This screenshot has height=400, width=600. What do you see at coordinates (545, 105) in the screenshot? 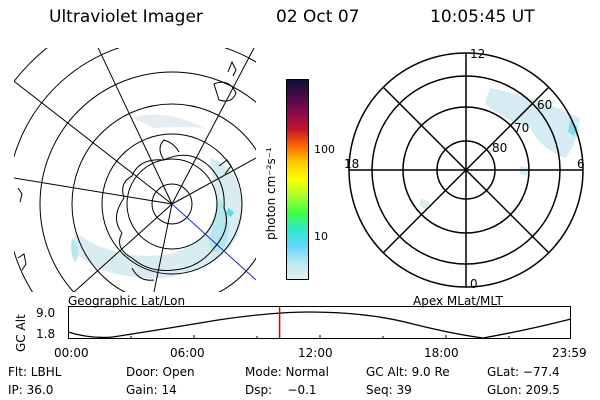
I see `mlat-label-60: 60` at bounding box center [545, 105].